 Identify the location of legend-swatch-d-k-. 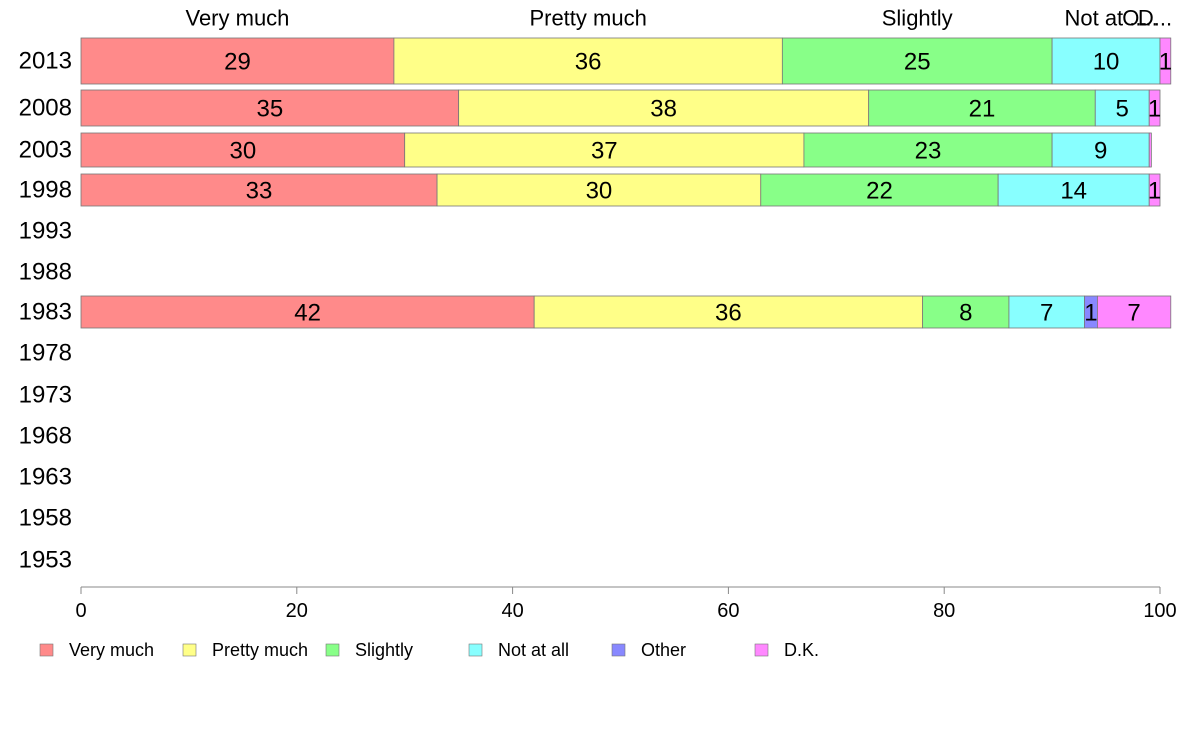
(761, 650).